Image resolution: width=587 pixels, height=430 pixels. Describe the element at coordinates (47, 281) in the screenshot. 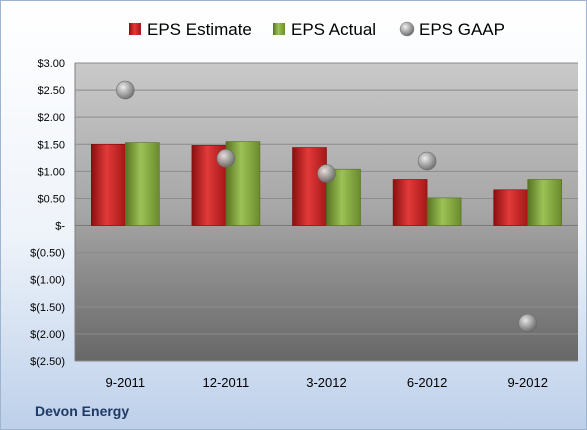

I see `y-tick-label: $(1.00)` at that location.